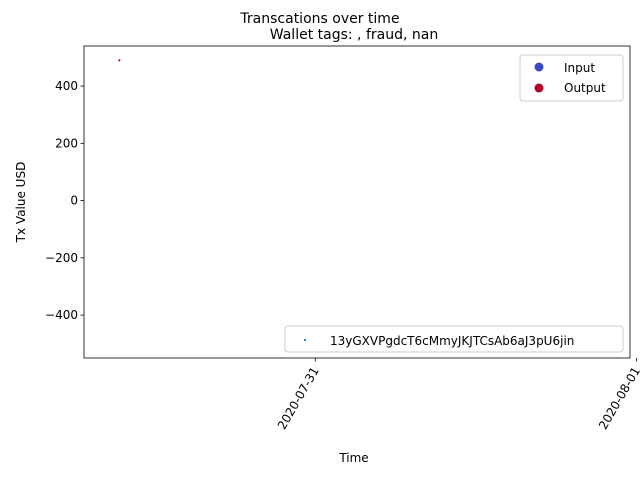 This screenshot has width=640, height=480. I want to click on x-tick-label: 2020-08-01, so click(618, 398).